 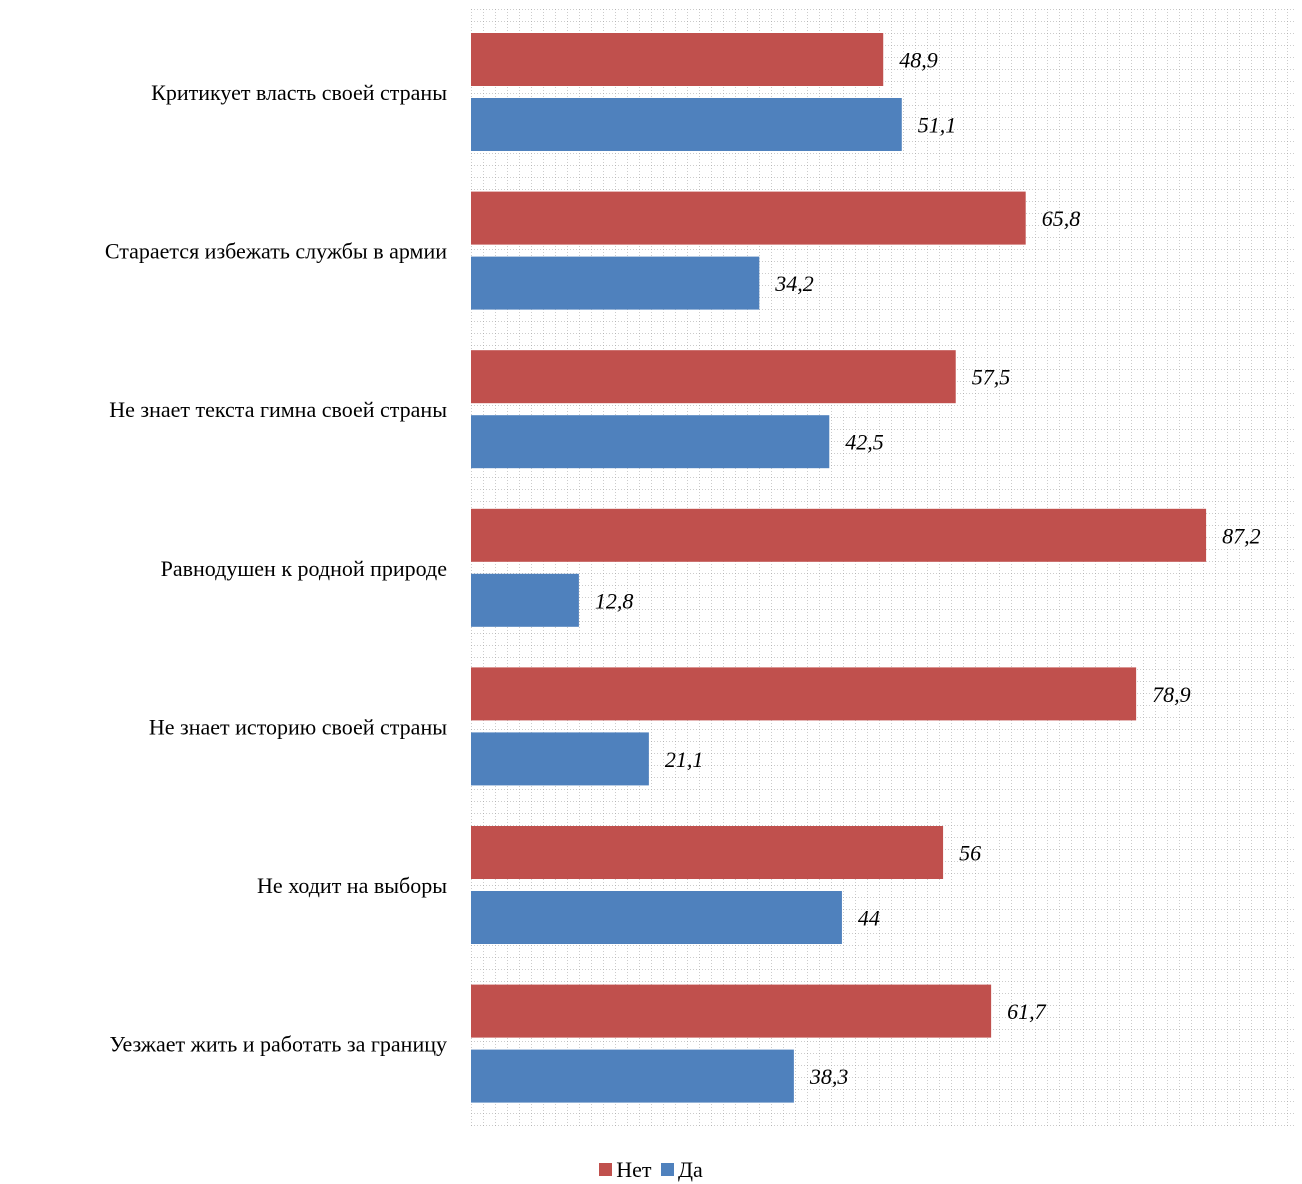 What do you see at coordinates (278, 1044) in the screenshot?
I see `category-label-6: Уезжает жить и работать за границу` at bounding box center [278, 1044].